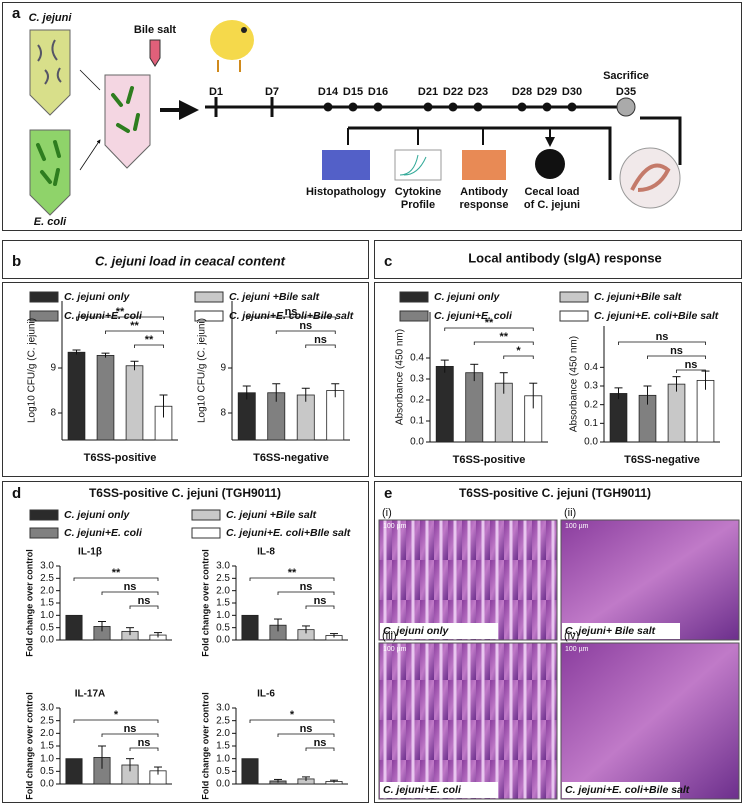  Describe the element at coordinates (571, 636) in the screenshot. I see `image-index: (iv)` at that location.